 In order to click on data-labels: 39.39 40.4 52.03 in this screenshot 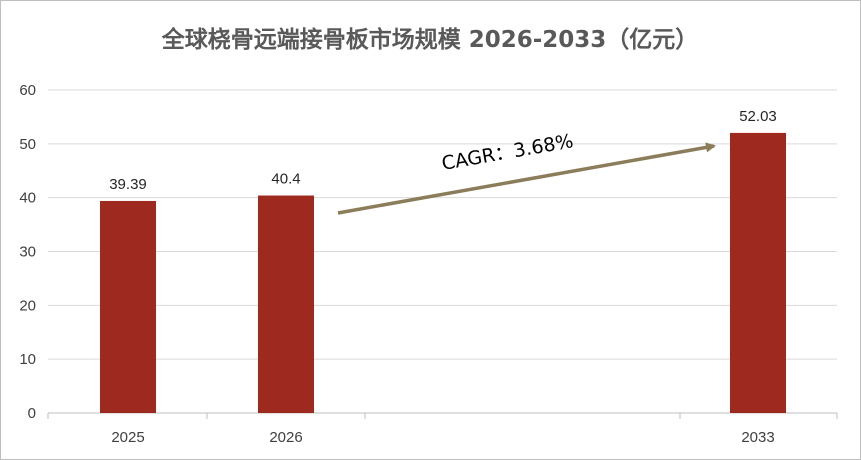, I will do `click(443, 150)`.